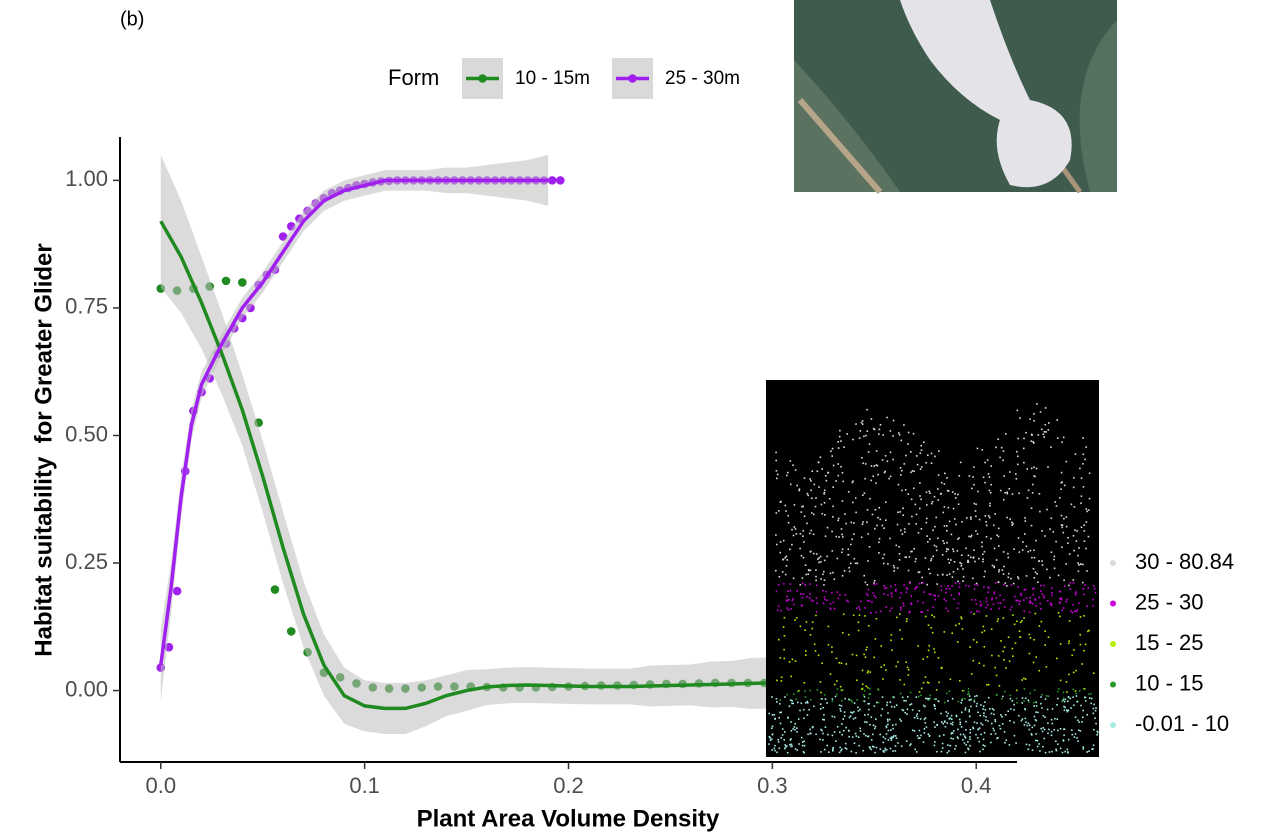 The image size is (1262, 837). What do you see at coordinates (86, 306) in the screenshot?
I see `y-tick-label: 0.75` at bounding box center [86, 306].